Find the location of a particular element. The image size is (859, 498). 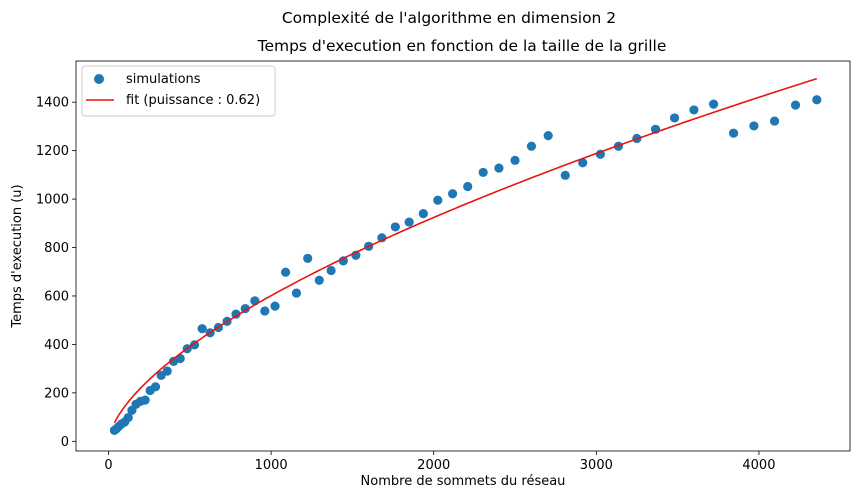

x-tick-label: 1000 is located at coordinates (271, 465).